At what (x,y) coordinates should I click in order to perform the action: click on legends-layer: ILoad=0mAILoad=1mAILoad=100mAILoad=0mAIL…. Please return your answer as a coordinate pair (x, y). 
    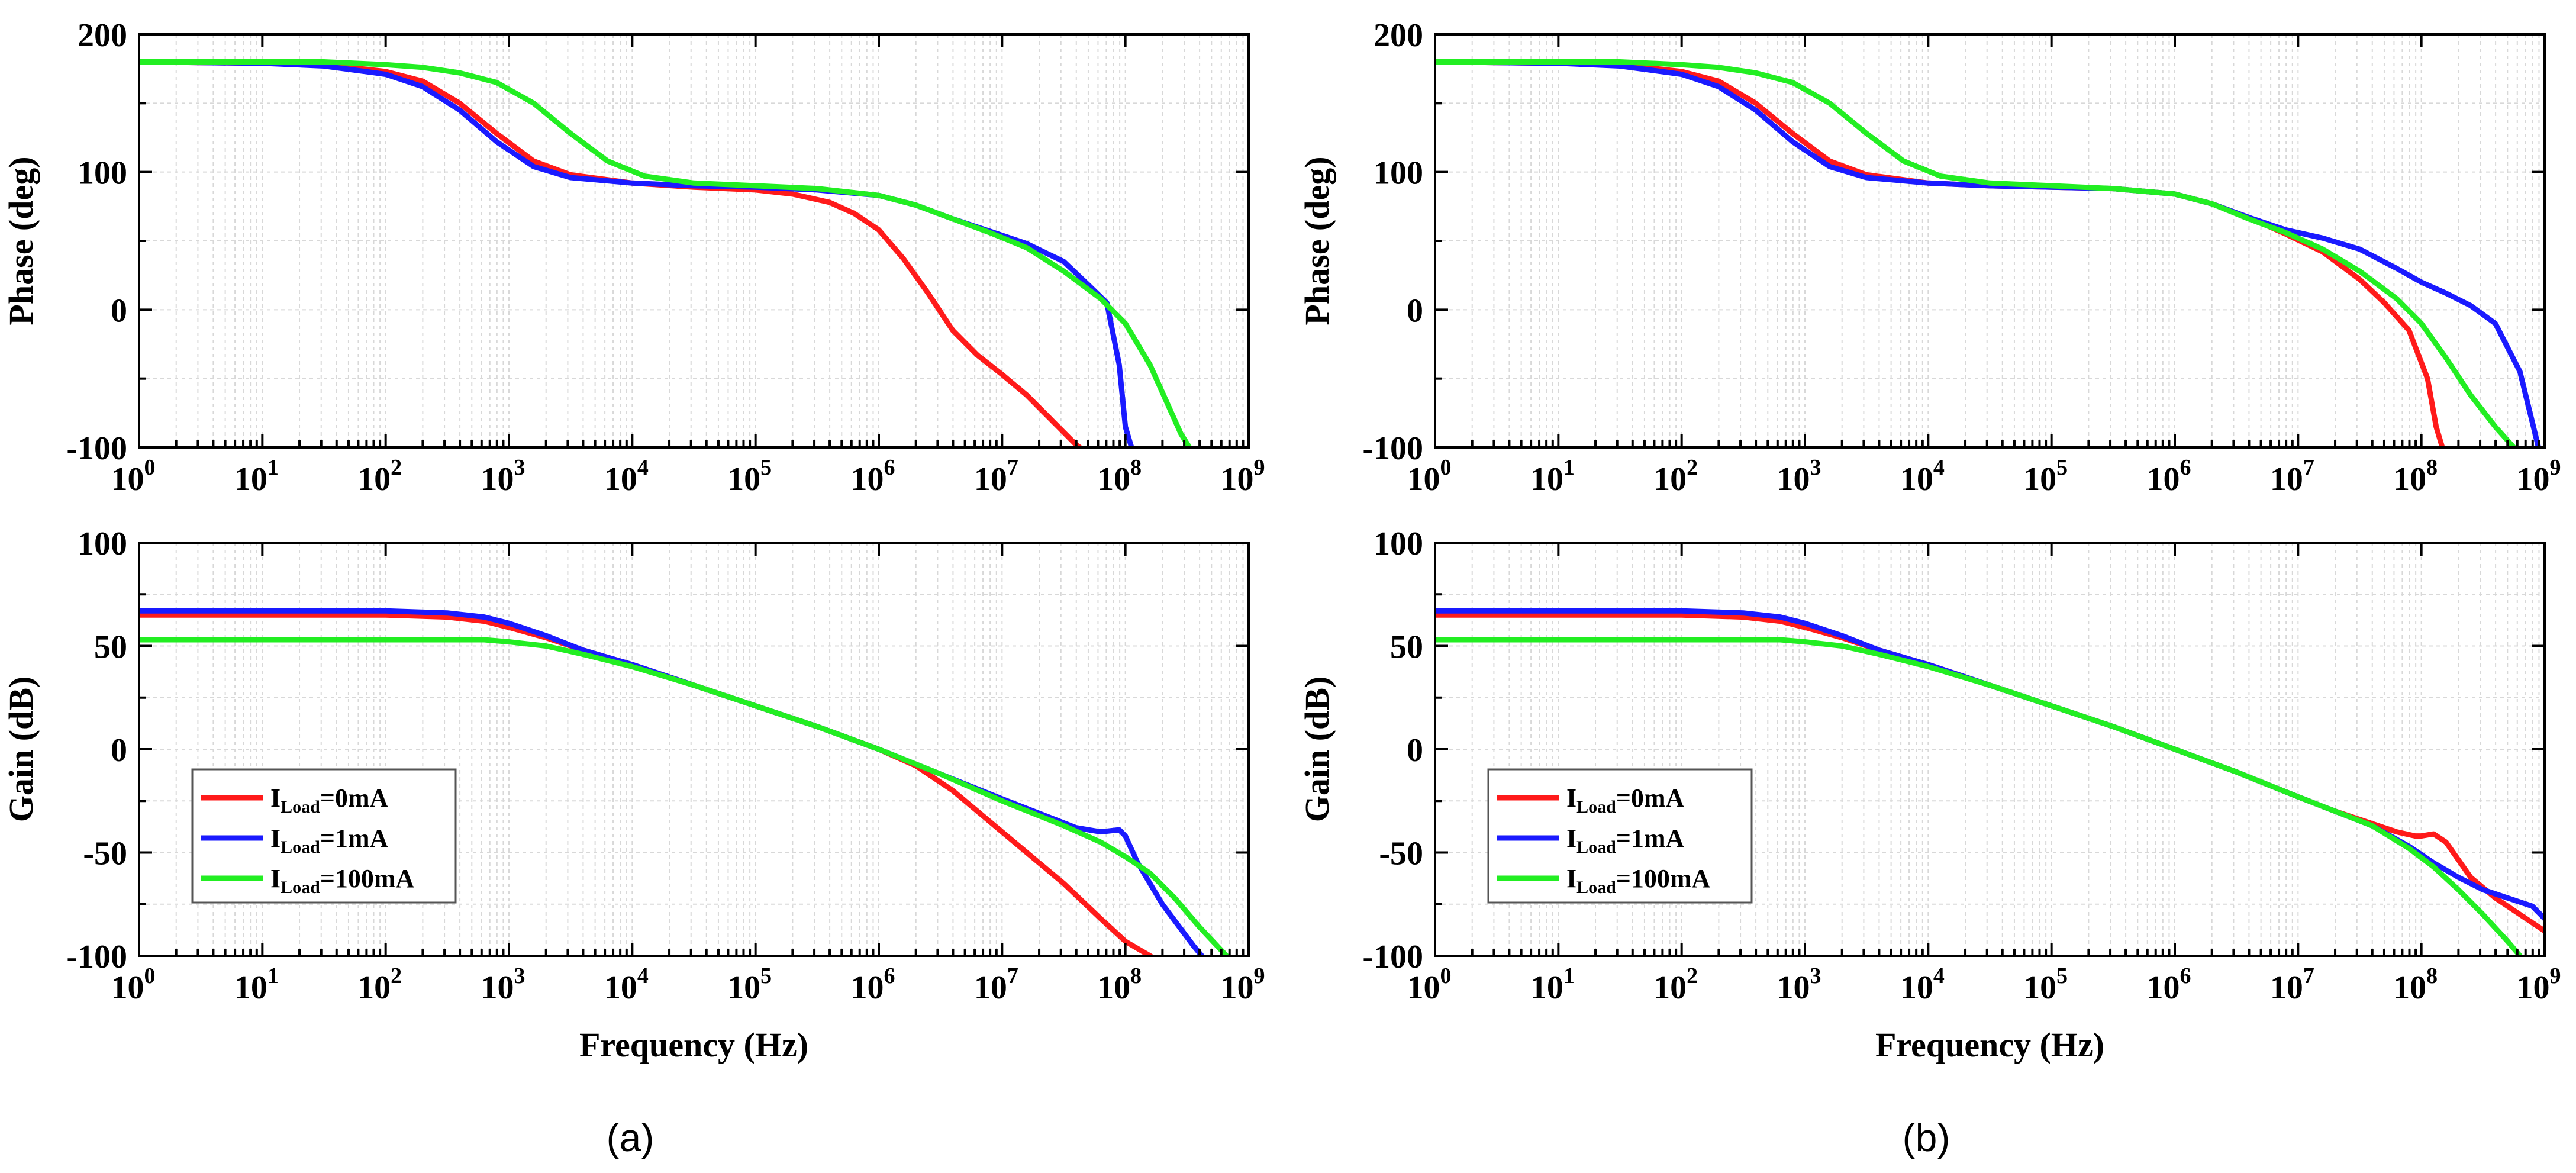
    Looking at the image, I should click on (972, 836).